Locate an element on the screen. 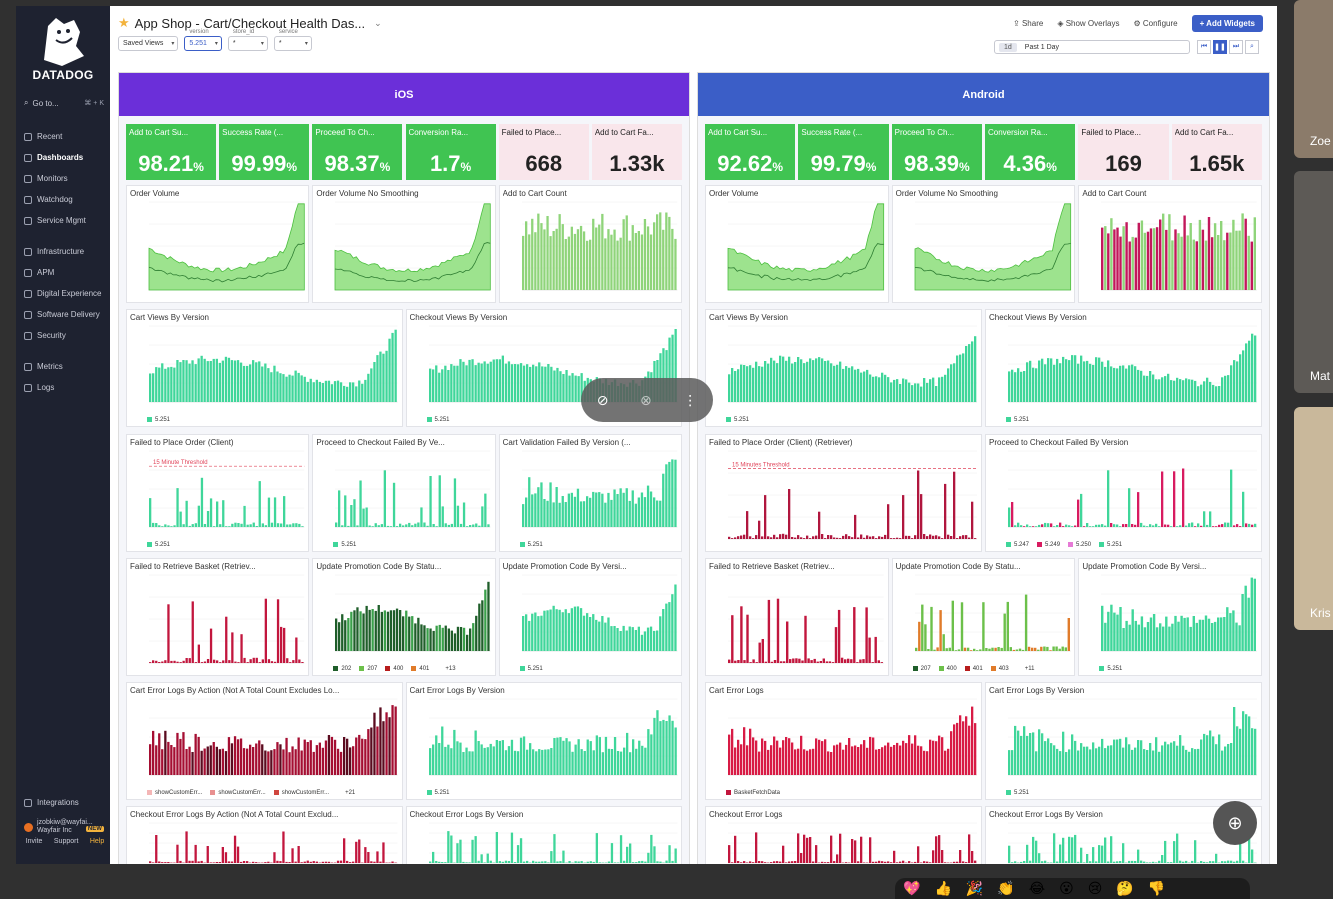 The width and height of the screenshot is (1333, 899). participant-tile: Zoe is located at coordinates (1313, 79).